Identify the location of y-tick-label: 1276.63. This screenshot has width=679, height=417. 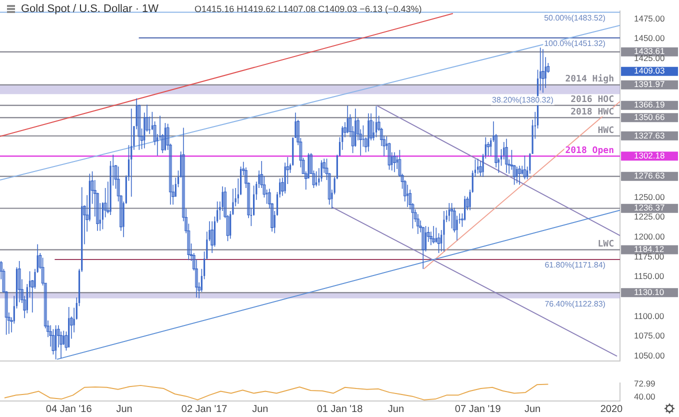
(649, 175).